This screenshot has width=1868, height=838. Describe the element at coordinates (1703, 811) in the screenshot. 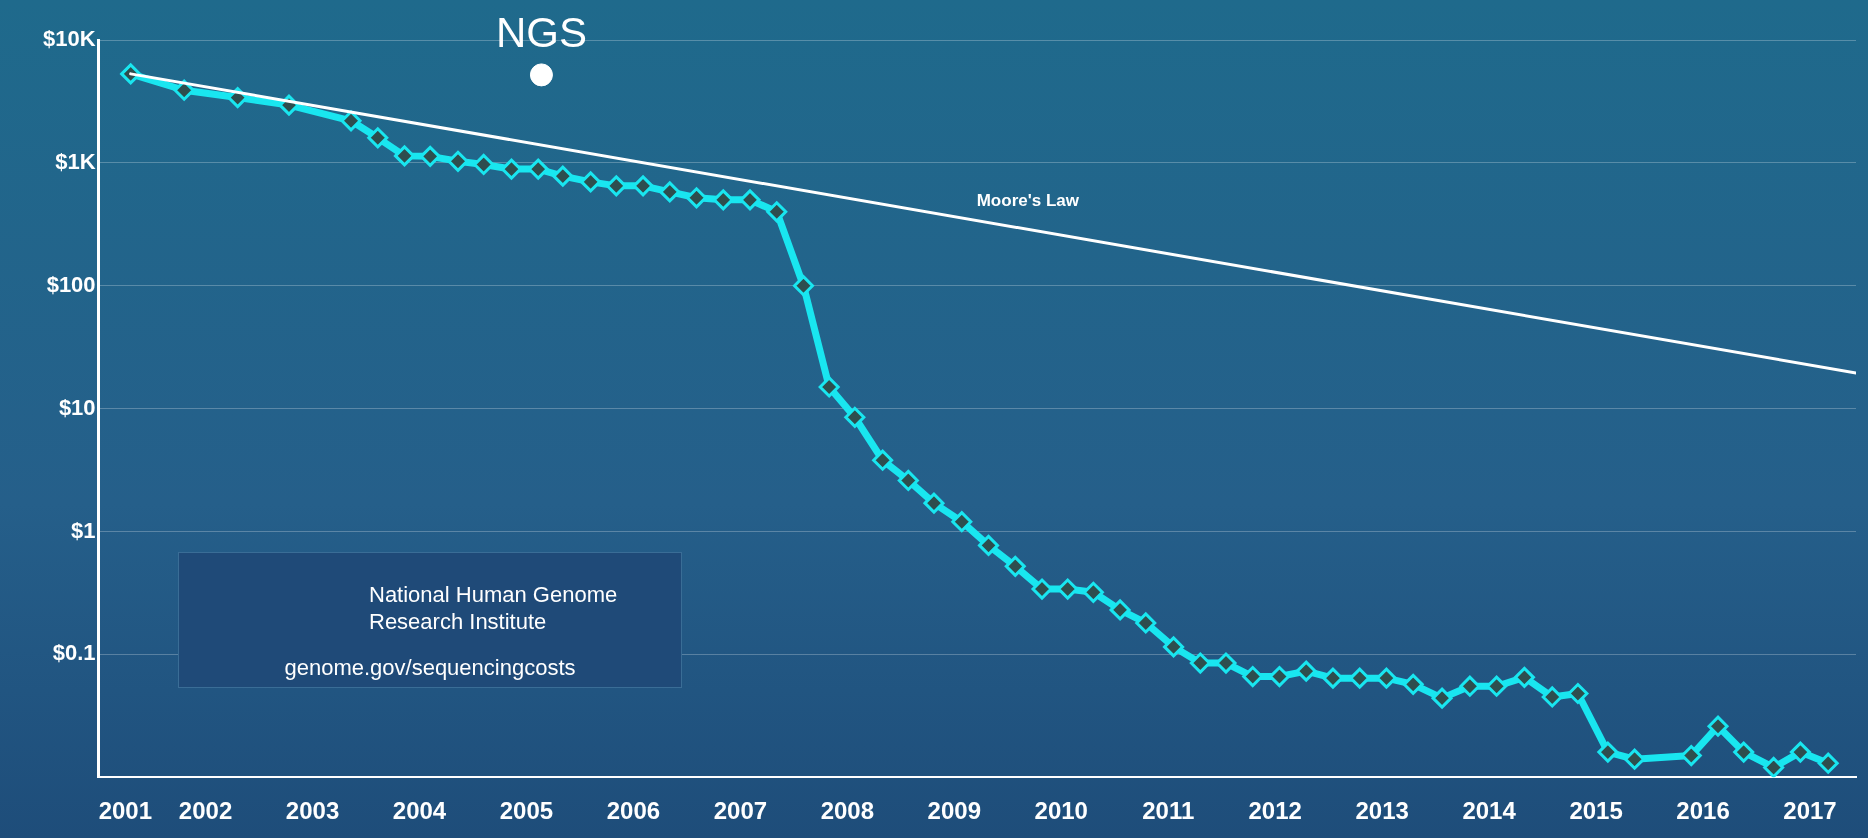

I see `x-tick-label: 2016` at that location.